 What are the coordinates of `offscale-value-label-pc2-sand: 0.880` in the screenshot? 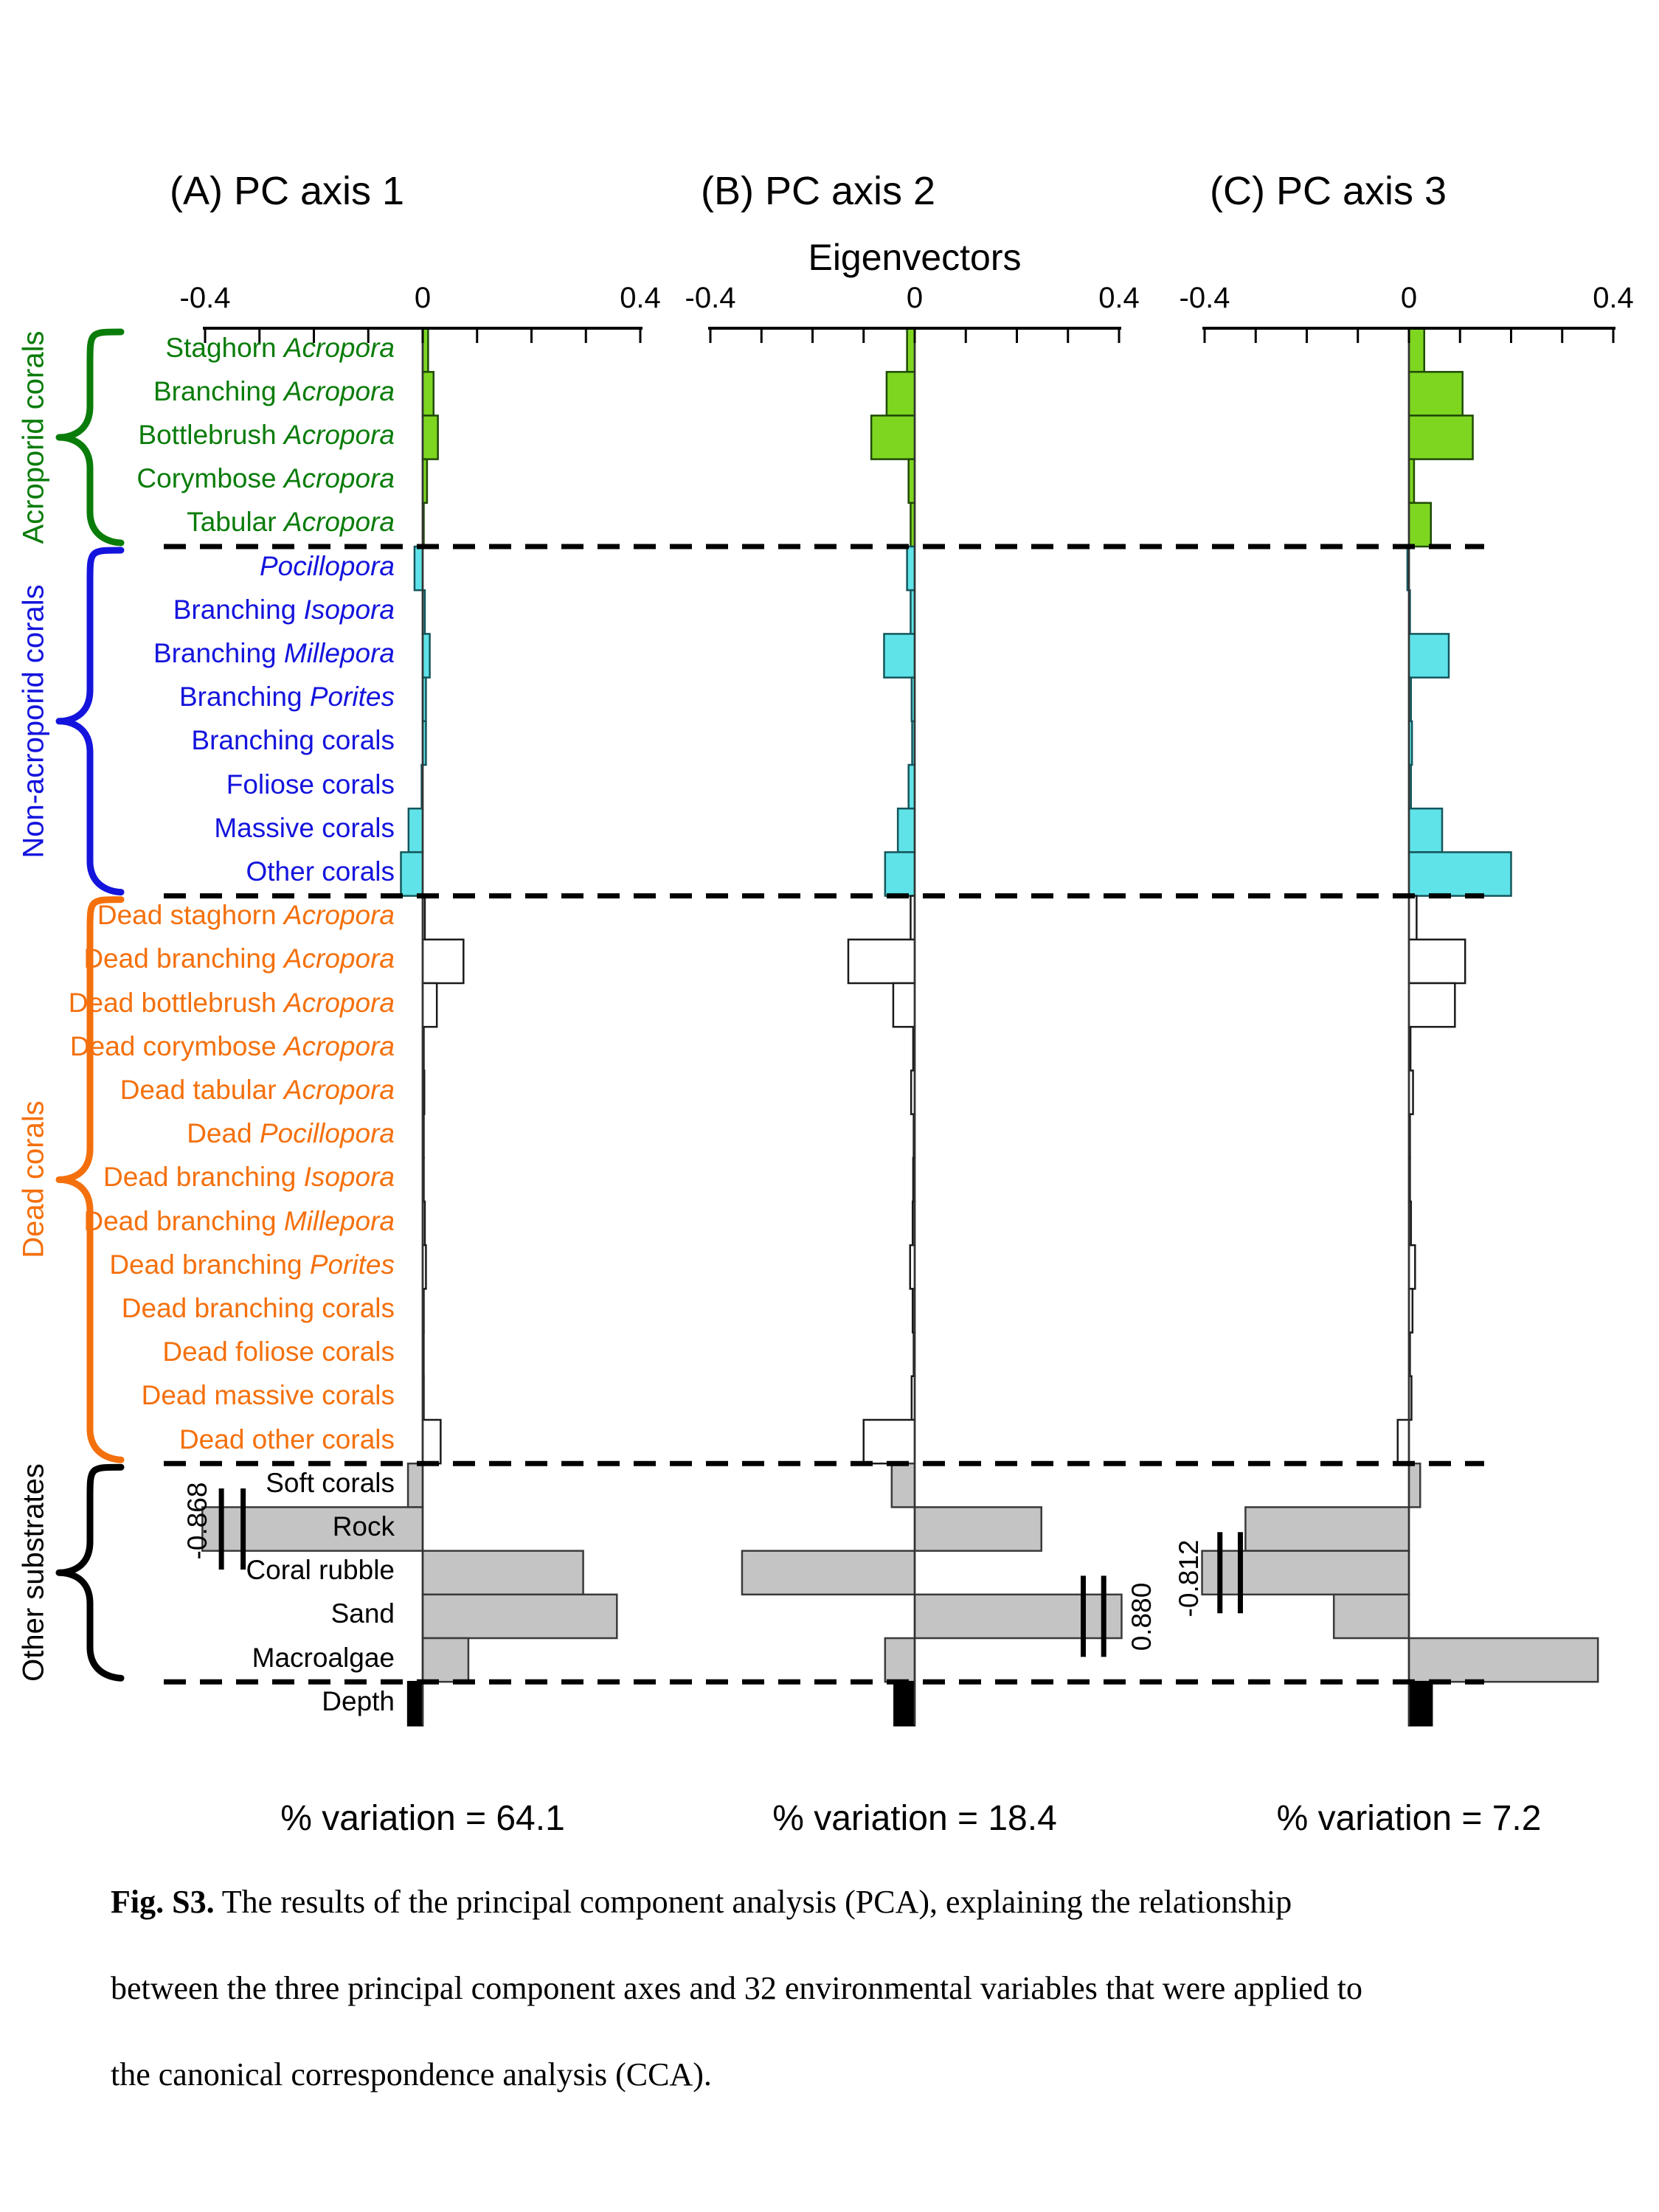 It's located at (1141, 1616).